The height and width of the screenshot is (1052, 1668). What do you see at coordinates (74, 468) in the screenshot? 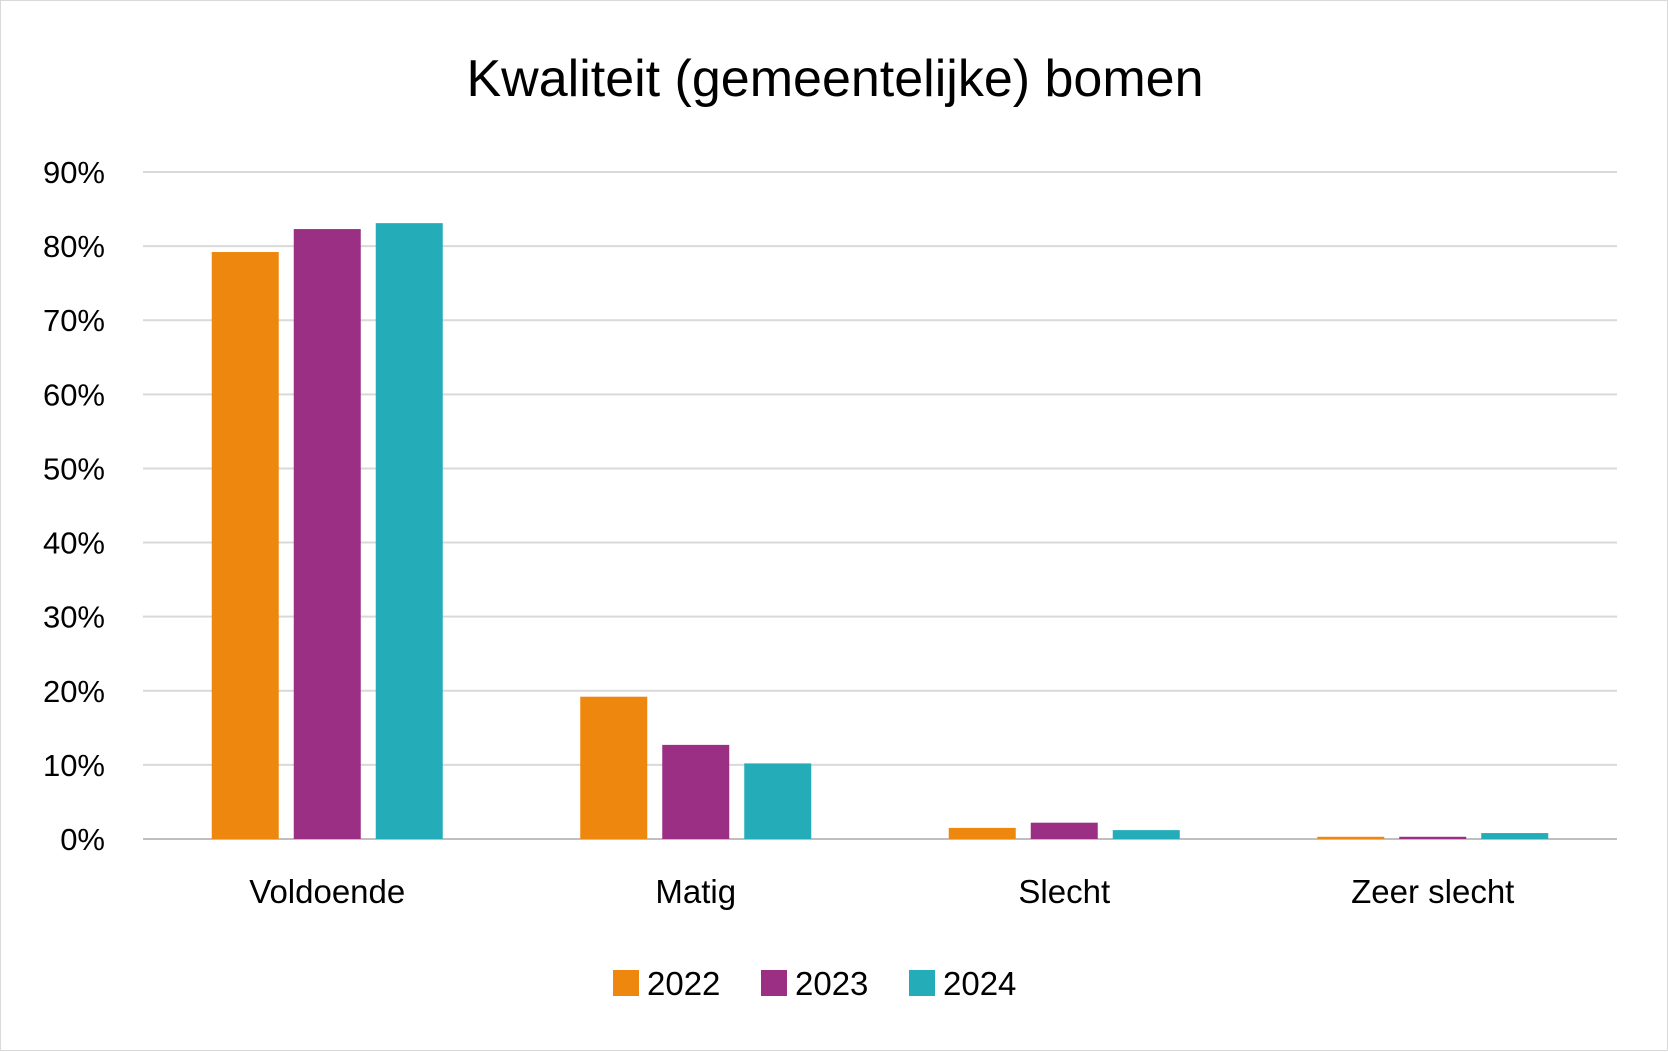
I see `y-tick-label: 50%` at bounding box center [74, 468].